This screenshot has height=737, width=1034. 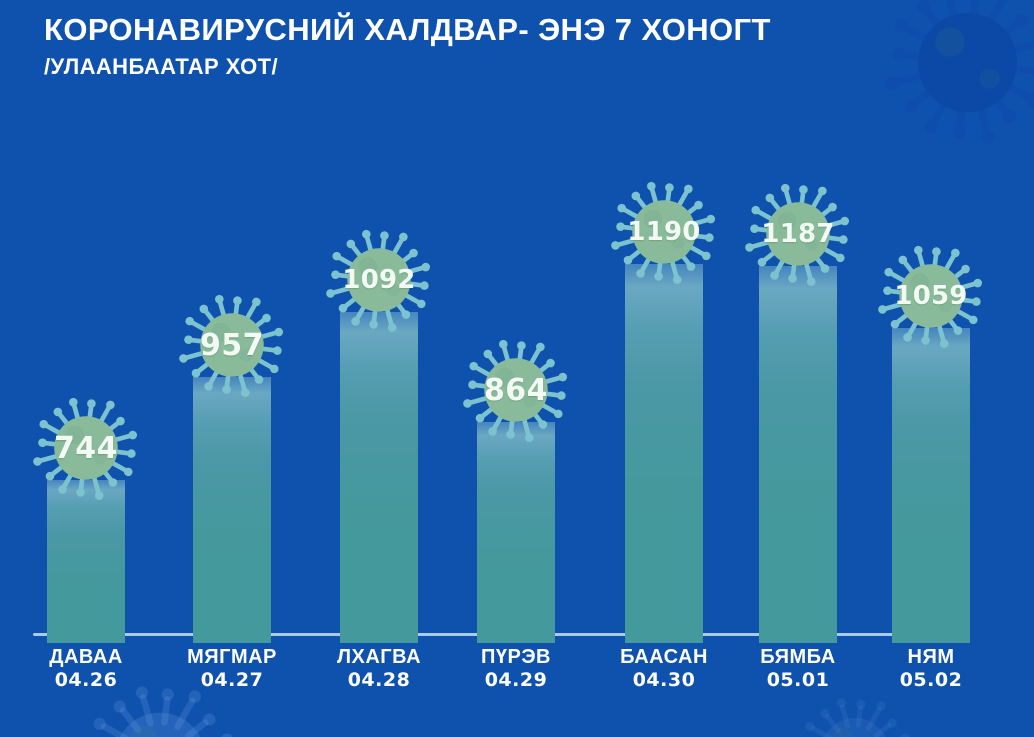 I want to click on bar-value-label: 1190, so click(x=664, y=232).